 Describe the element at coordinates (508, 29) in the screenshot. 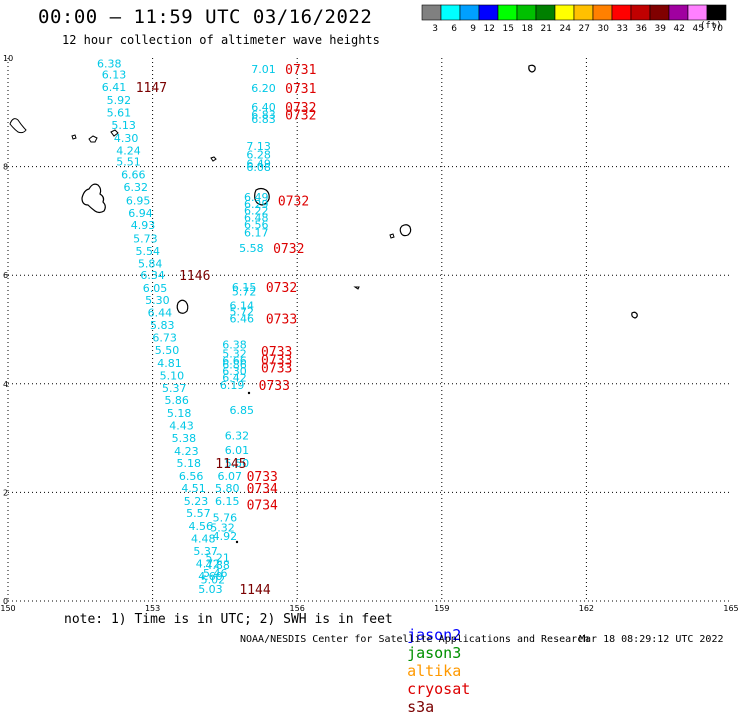

I see `legend-bin-label: 15` at that location.